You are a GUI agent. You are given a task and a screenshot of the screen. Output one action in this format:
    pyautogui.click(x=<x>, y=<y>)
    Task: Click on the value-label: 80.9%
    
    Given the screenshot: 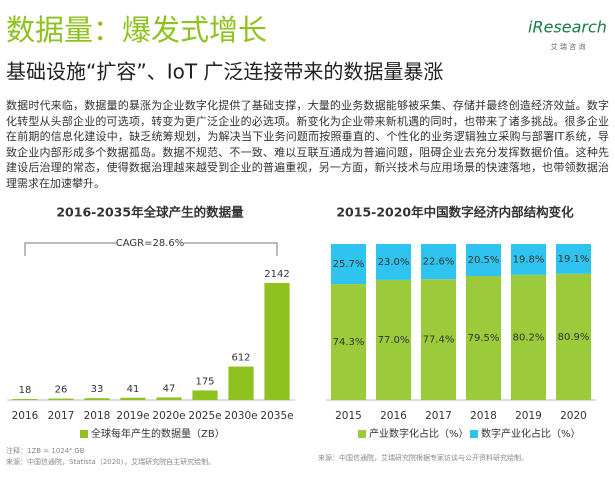 What is the action you would take?
    pyautogui.click(x=574, y=337)
    